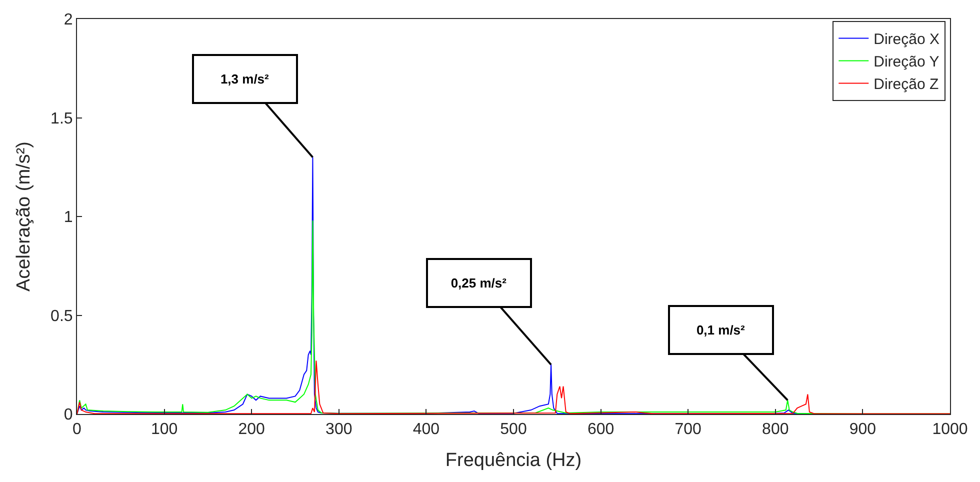 The image size is (980, 482). What do you see at coordinates (252, 429) in the screenshot?
I see `x-tick-label: 200` at bounding box center [252, 429].